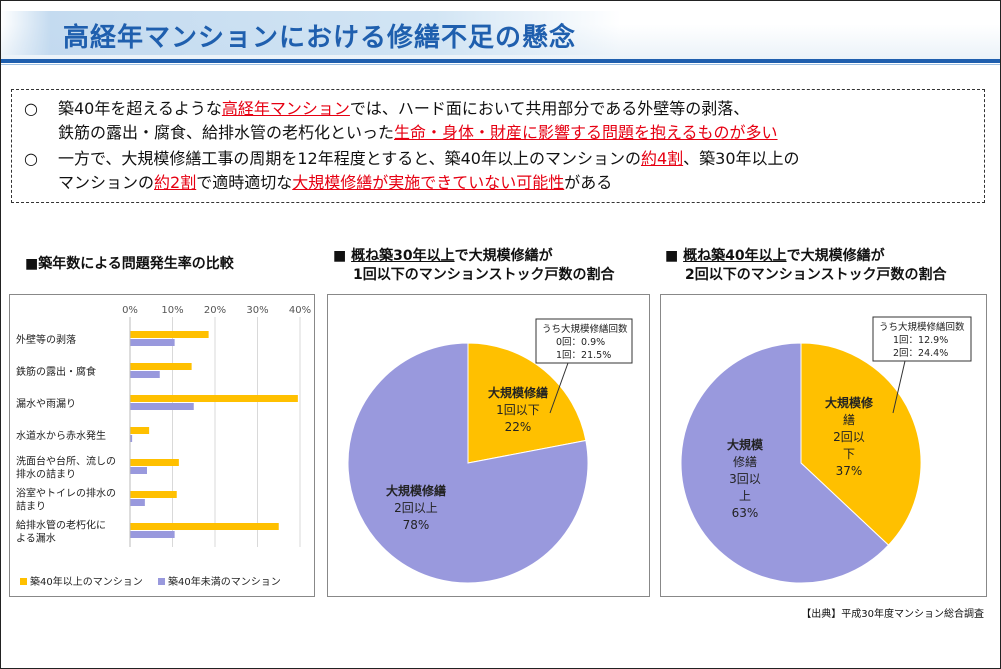 The width and height of the screenshot is (1001, 669). I want to click on slice-label: 2回以, so click(849, 437).